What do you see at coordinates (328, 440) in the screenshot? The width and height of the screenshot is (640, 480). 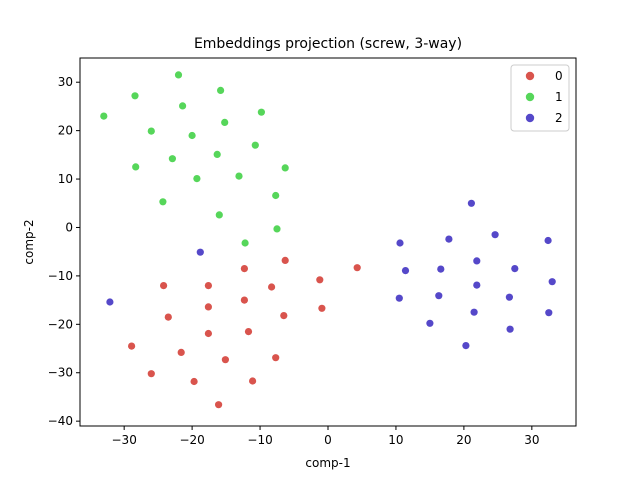 I see `x-tick-label: 0` at bounding box center [328, 440].